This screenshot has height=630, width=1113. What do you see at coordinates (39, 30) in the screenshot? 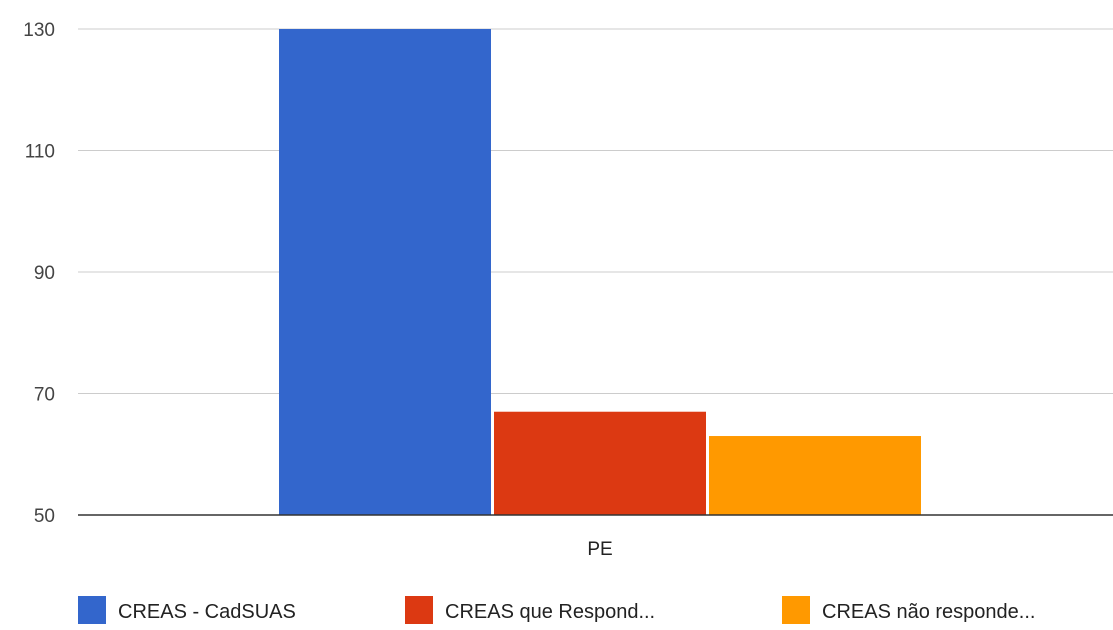
I see `y-tick-label: 130` at bounding box center [39, 30].